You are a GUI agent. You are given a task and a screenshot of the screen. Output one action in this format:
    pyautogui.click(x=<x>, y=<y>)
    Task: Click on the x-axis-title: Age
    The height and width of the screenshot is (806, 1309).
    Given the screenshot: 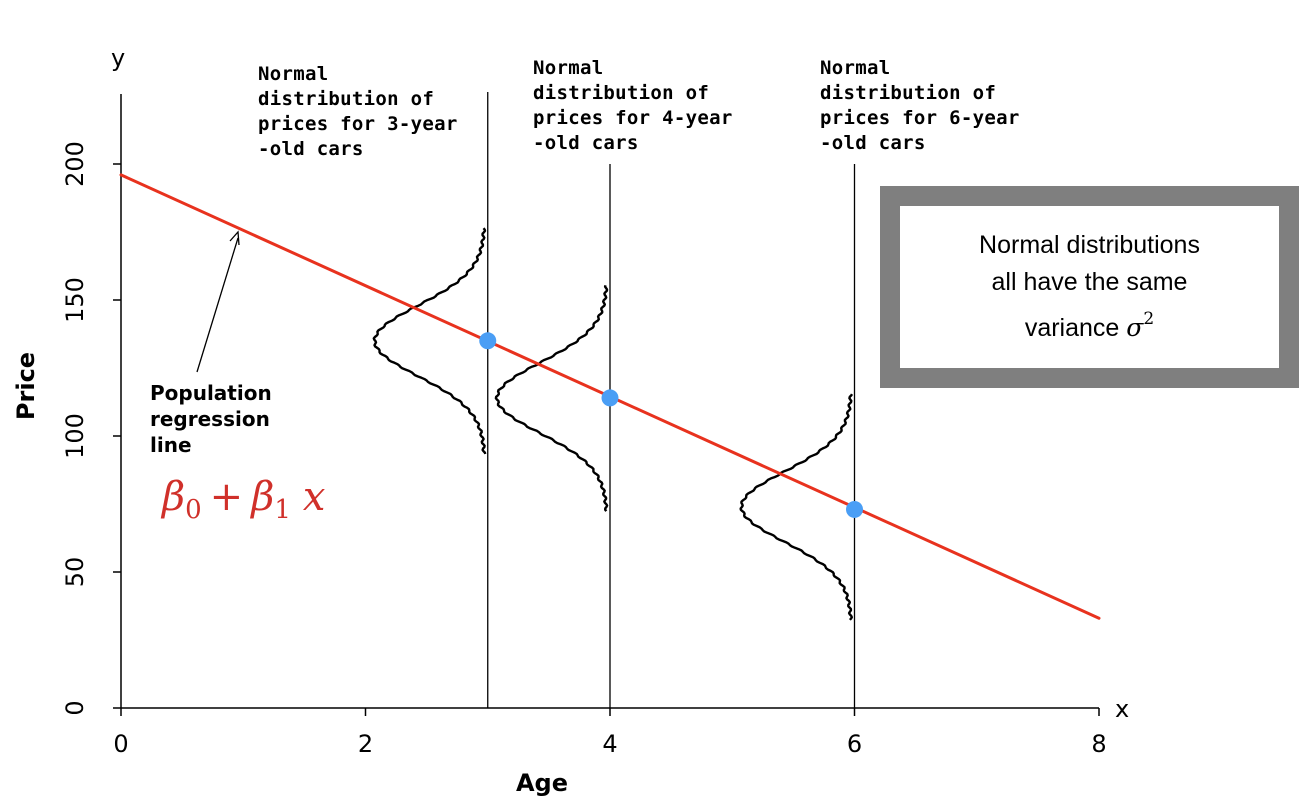 What is the action you would take?
    pyautogui.click(x=542, y=783)
    